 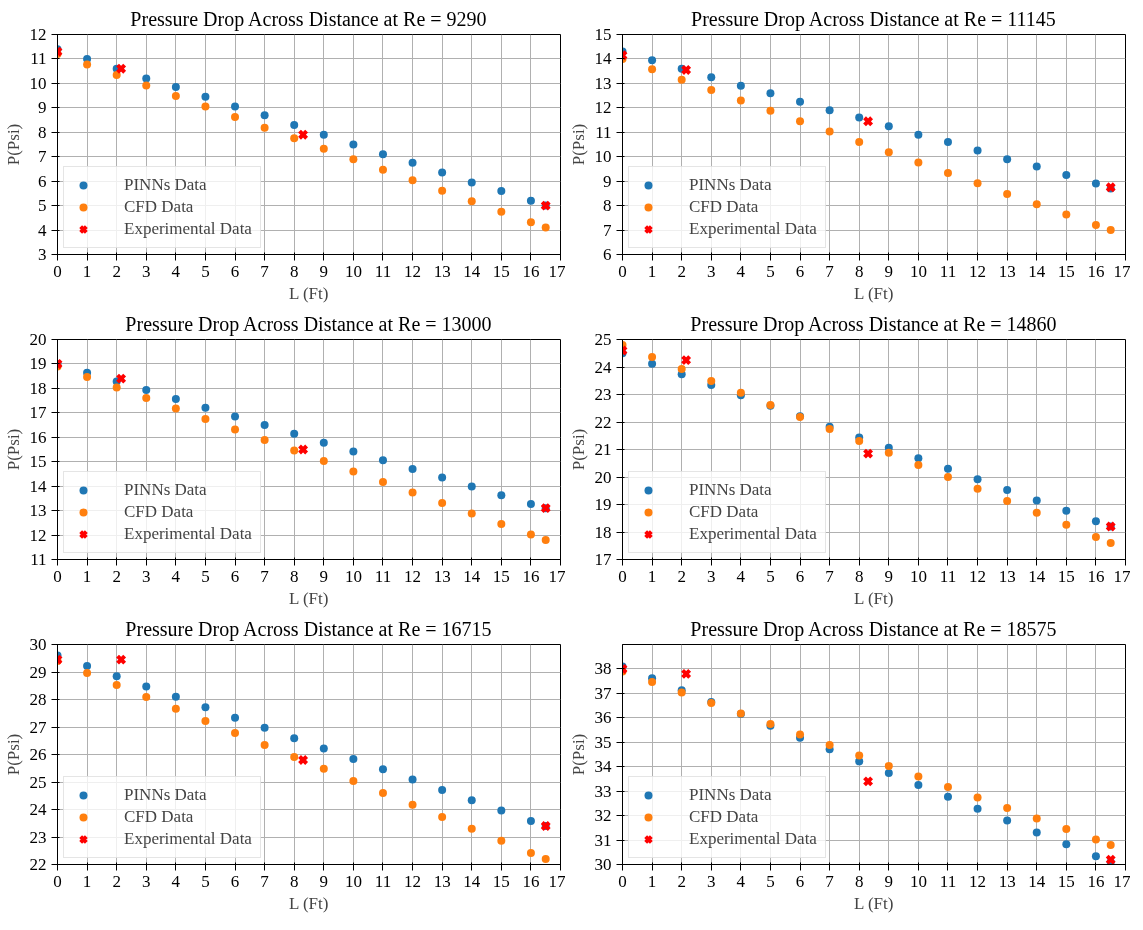 I want to click on y-tick-label: 22, so click(x=38, y=864).